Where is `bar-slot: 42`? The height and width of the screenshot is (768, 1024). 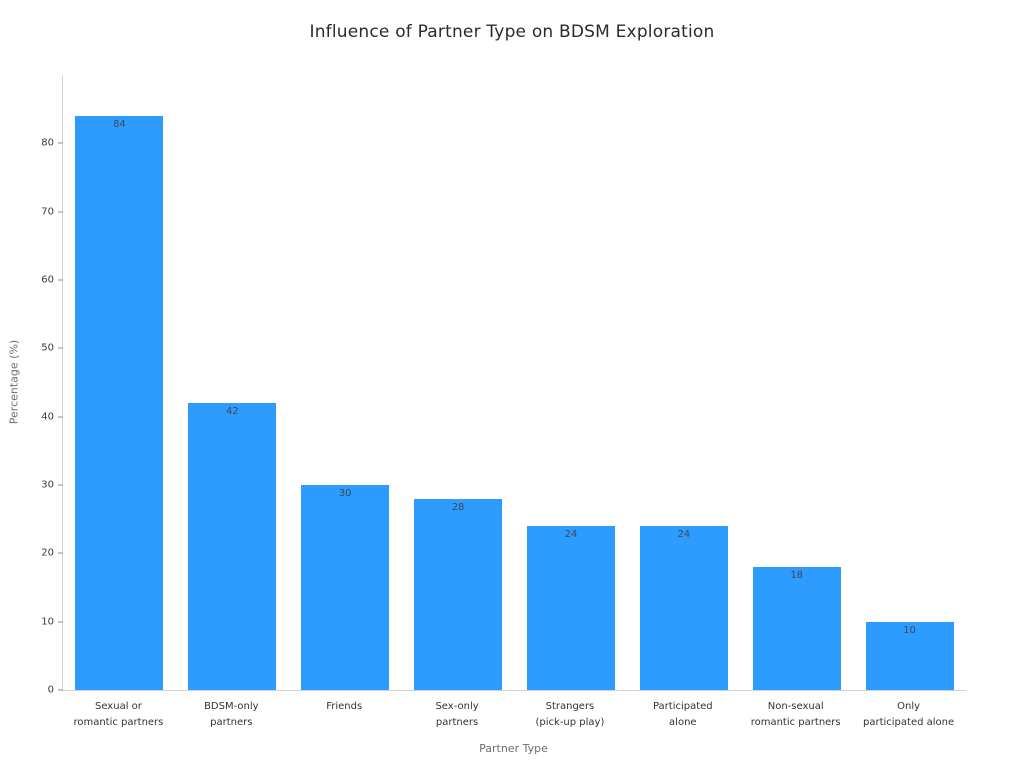
bar-slot: 42 is located at coordinates (232, 382).